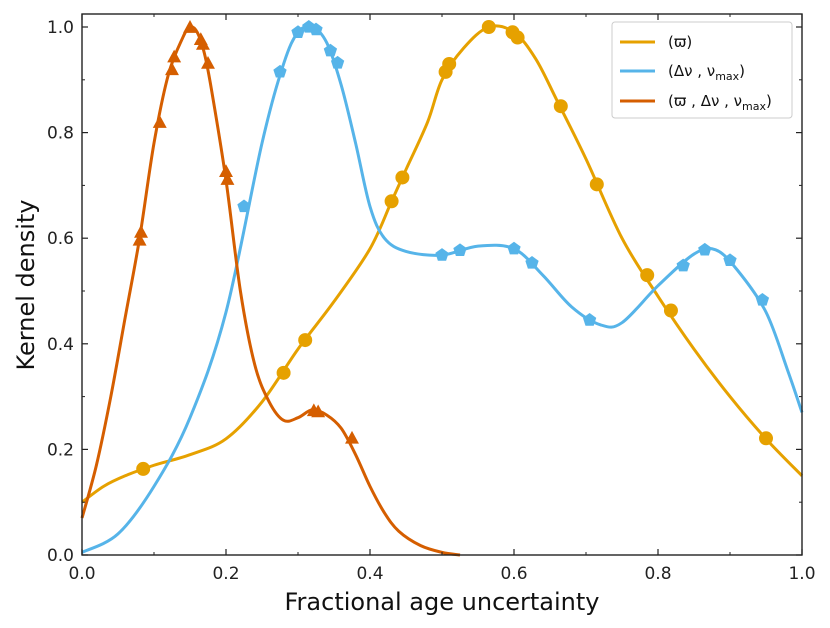 The image size is (830, 628). Describe the element at coordinates (60, 239) in the screenshot. I see `y-tick-label: 0.6` at that location.